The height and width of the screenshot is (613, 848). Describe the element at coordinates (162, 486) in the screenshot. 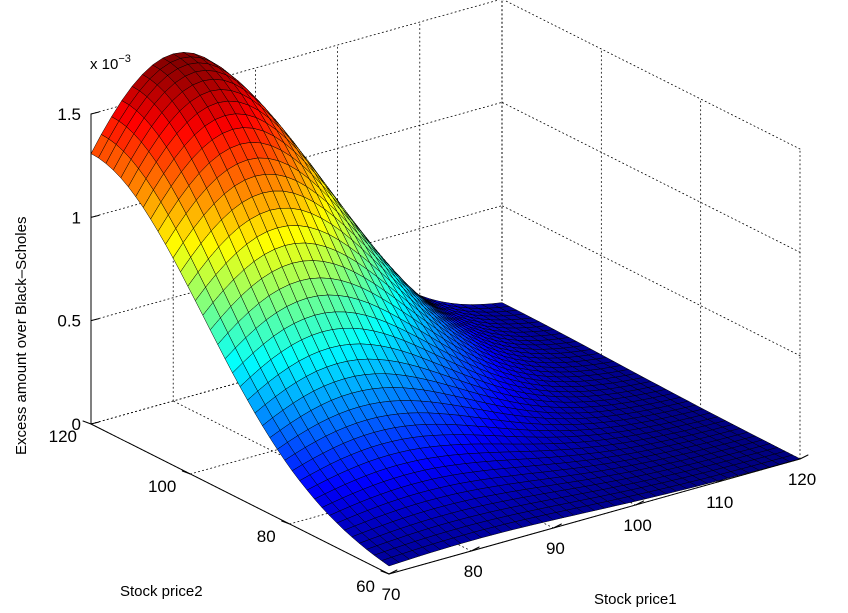

I see `y-tick-label: 100` at that location.